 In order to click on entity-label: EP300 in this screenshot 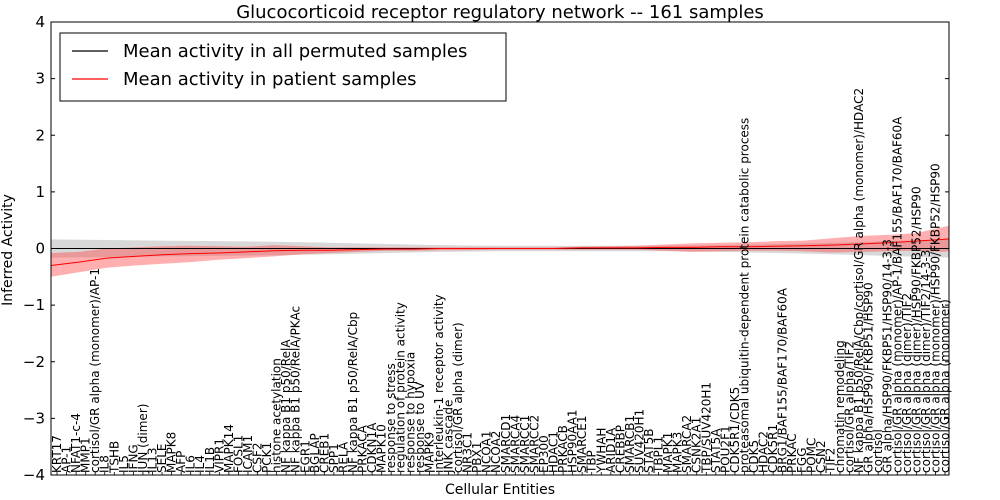, I will do `click(544, 454)`.